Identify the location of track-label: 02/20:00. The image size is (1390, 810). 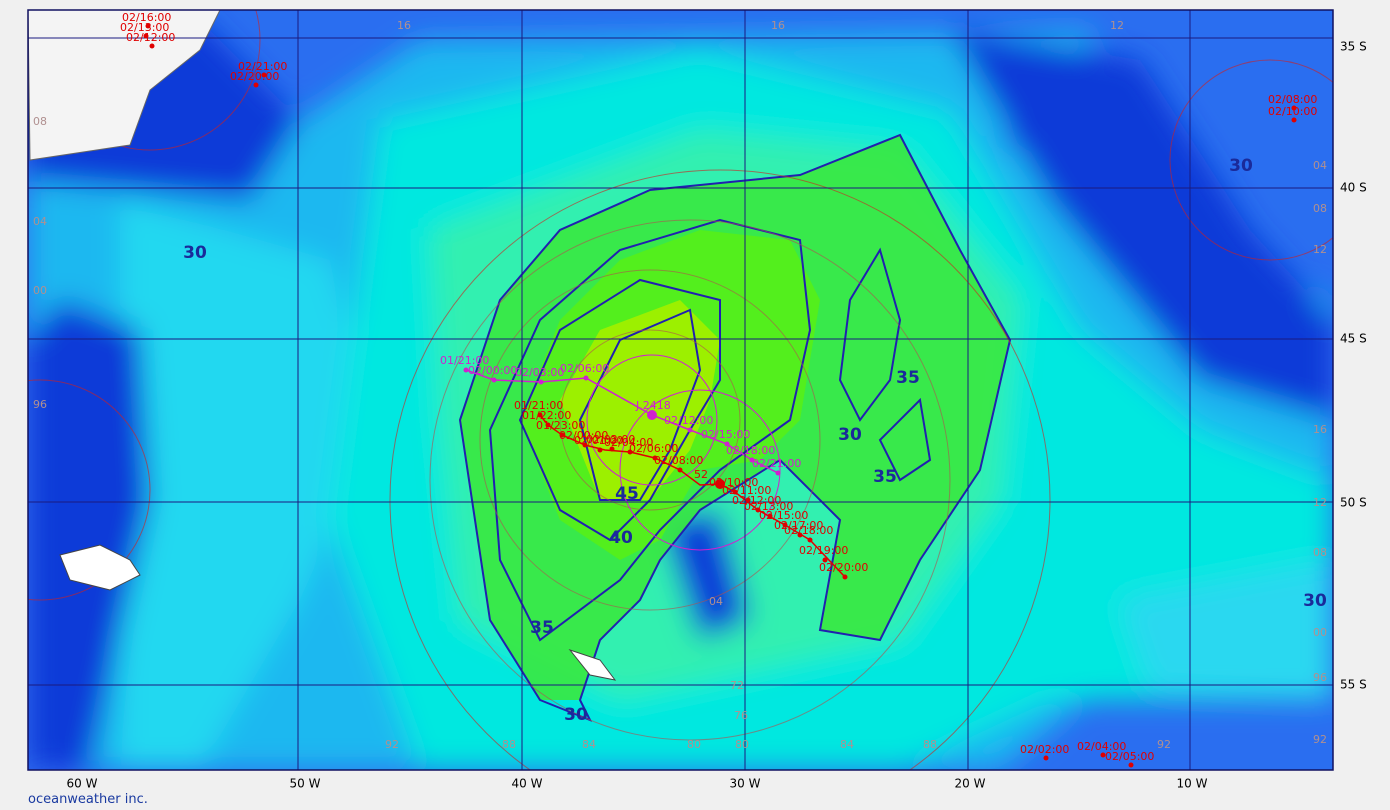
(254, 76).